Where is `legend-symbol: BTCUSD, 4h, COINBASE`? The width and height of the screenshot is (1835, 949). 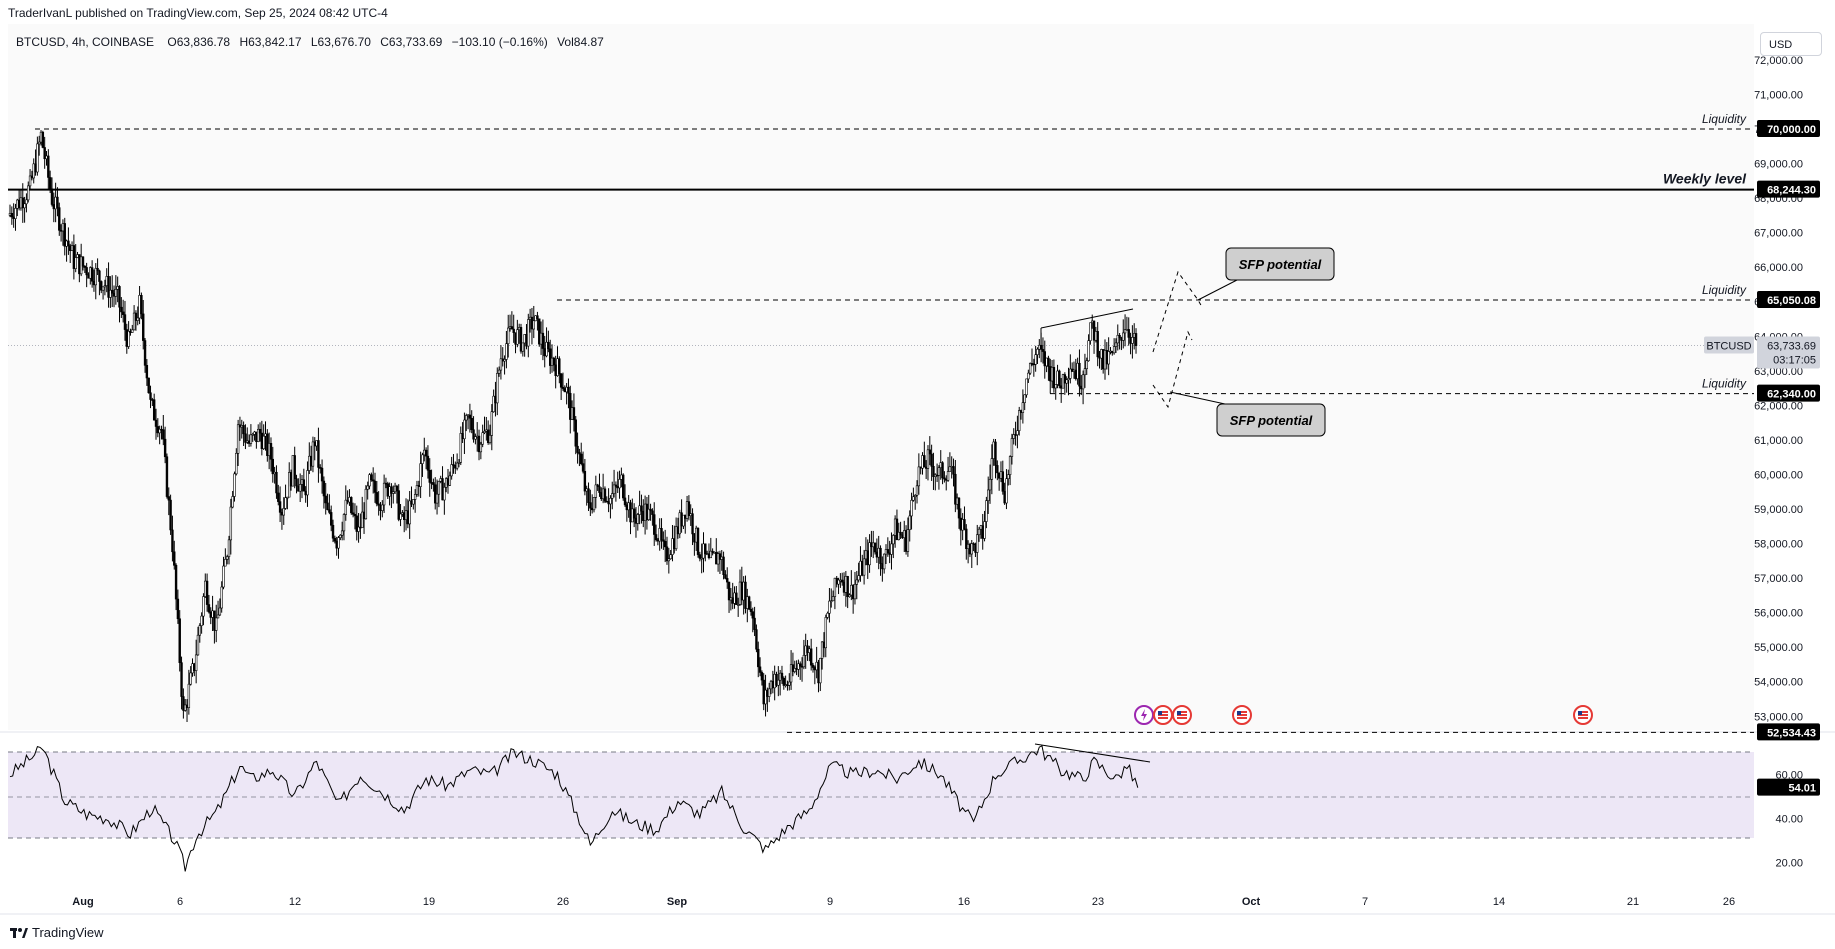
legend-symbol: BTCUSD, 4h, COINBASE is located at coordinates (85, 42).